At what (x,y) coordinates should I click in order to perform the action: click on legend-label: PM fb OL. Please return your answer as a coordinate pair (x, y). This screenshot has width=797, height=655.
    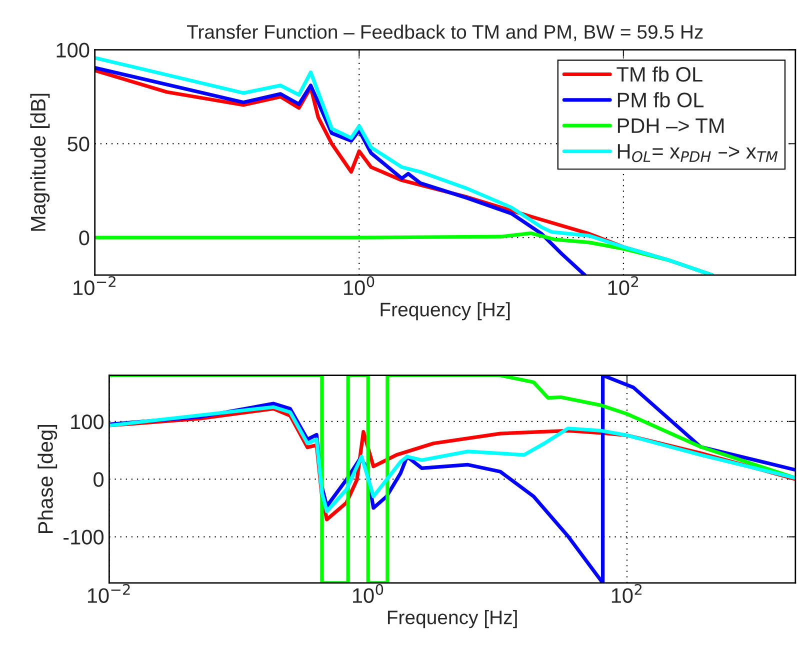
    Looking at the image, I should click on (661, 100).